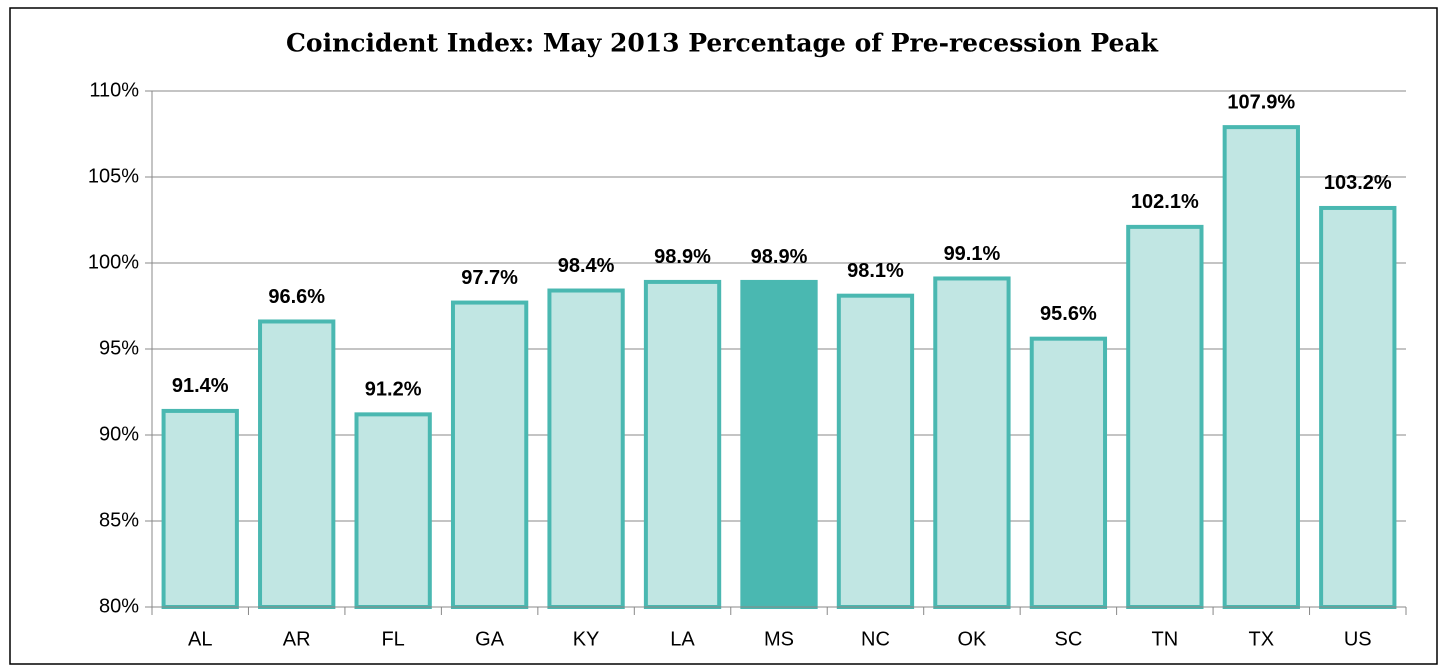 Image resolution: width=1447 pixels, height=672 pixels. I want to click on y-tick-label: 95%, so click(119, 348).